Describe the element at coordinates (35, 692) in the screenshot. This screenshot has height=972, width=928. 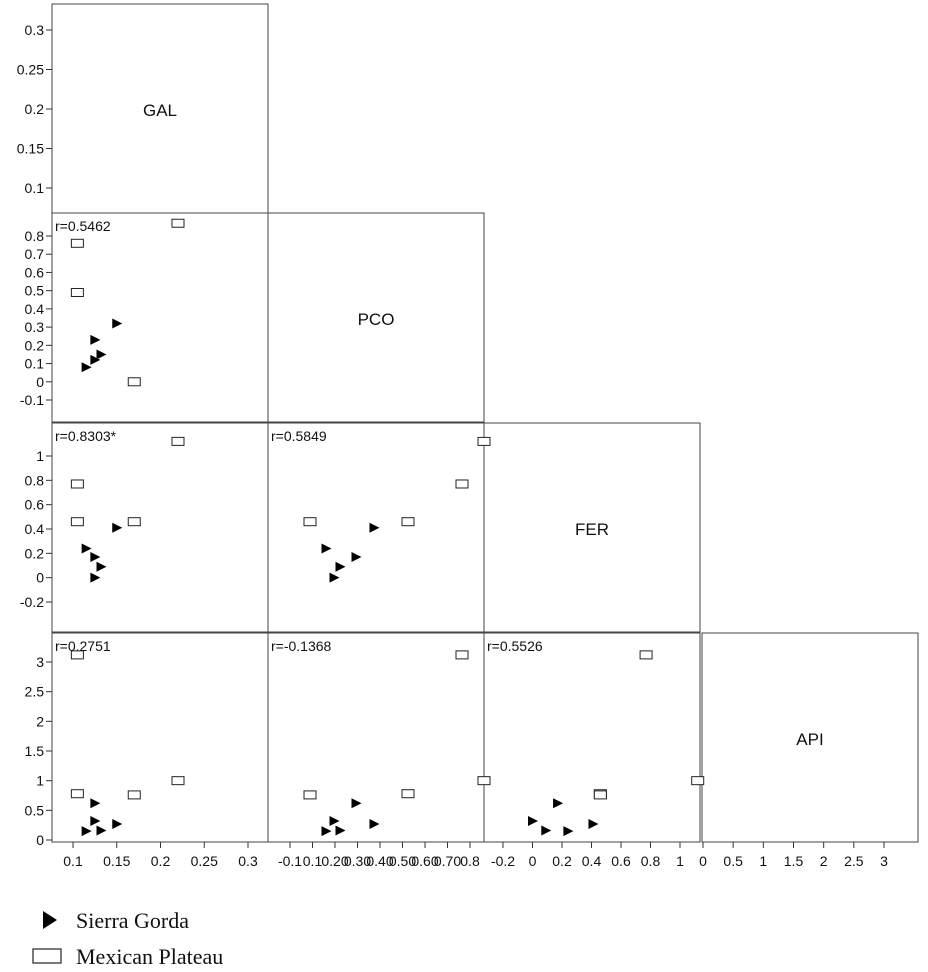
I see `y-tick-label-api: 2.5` at that location.